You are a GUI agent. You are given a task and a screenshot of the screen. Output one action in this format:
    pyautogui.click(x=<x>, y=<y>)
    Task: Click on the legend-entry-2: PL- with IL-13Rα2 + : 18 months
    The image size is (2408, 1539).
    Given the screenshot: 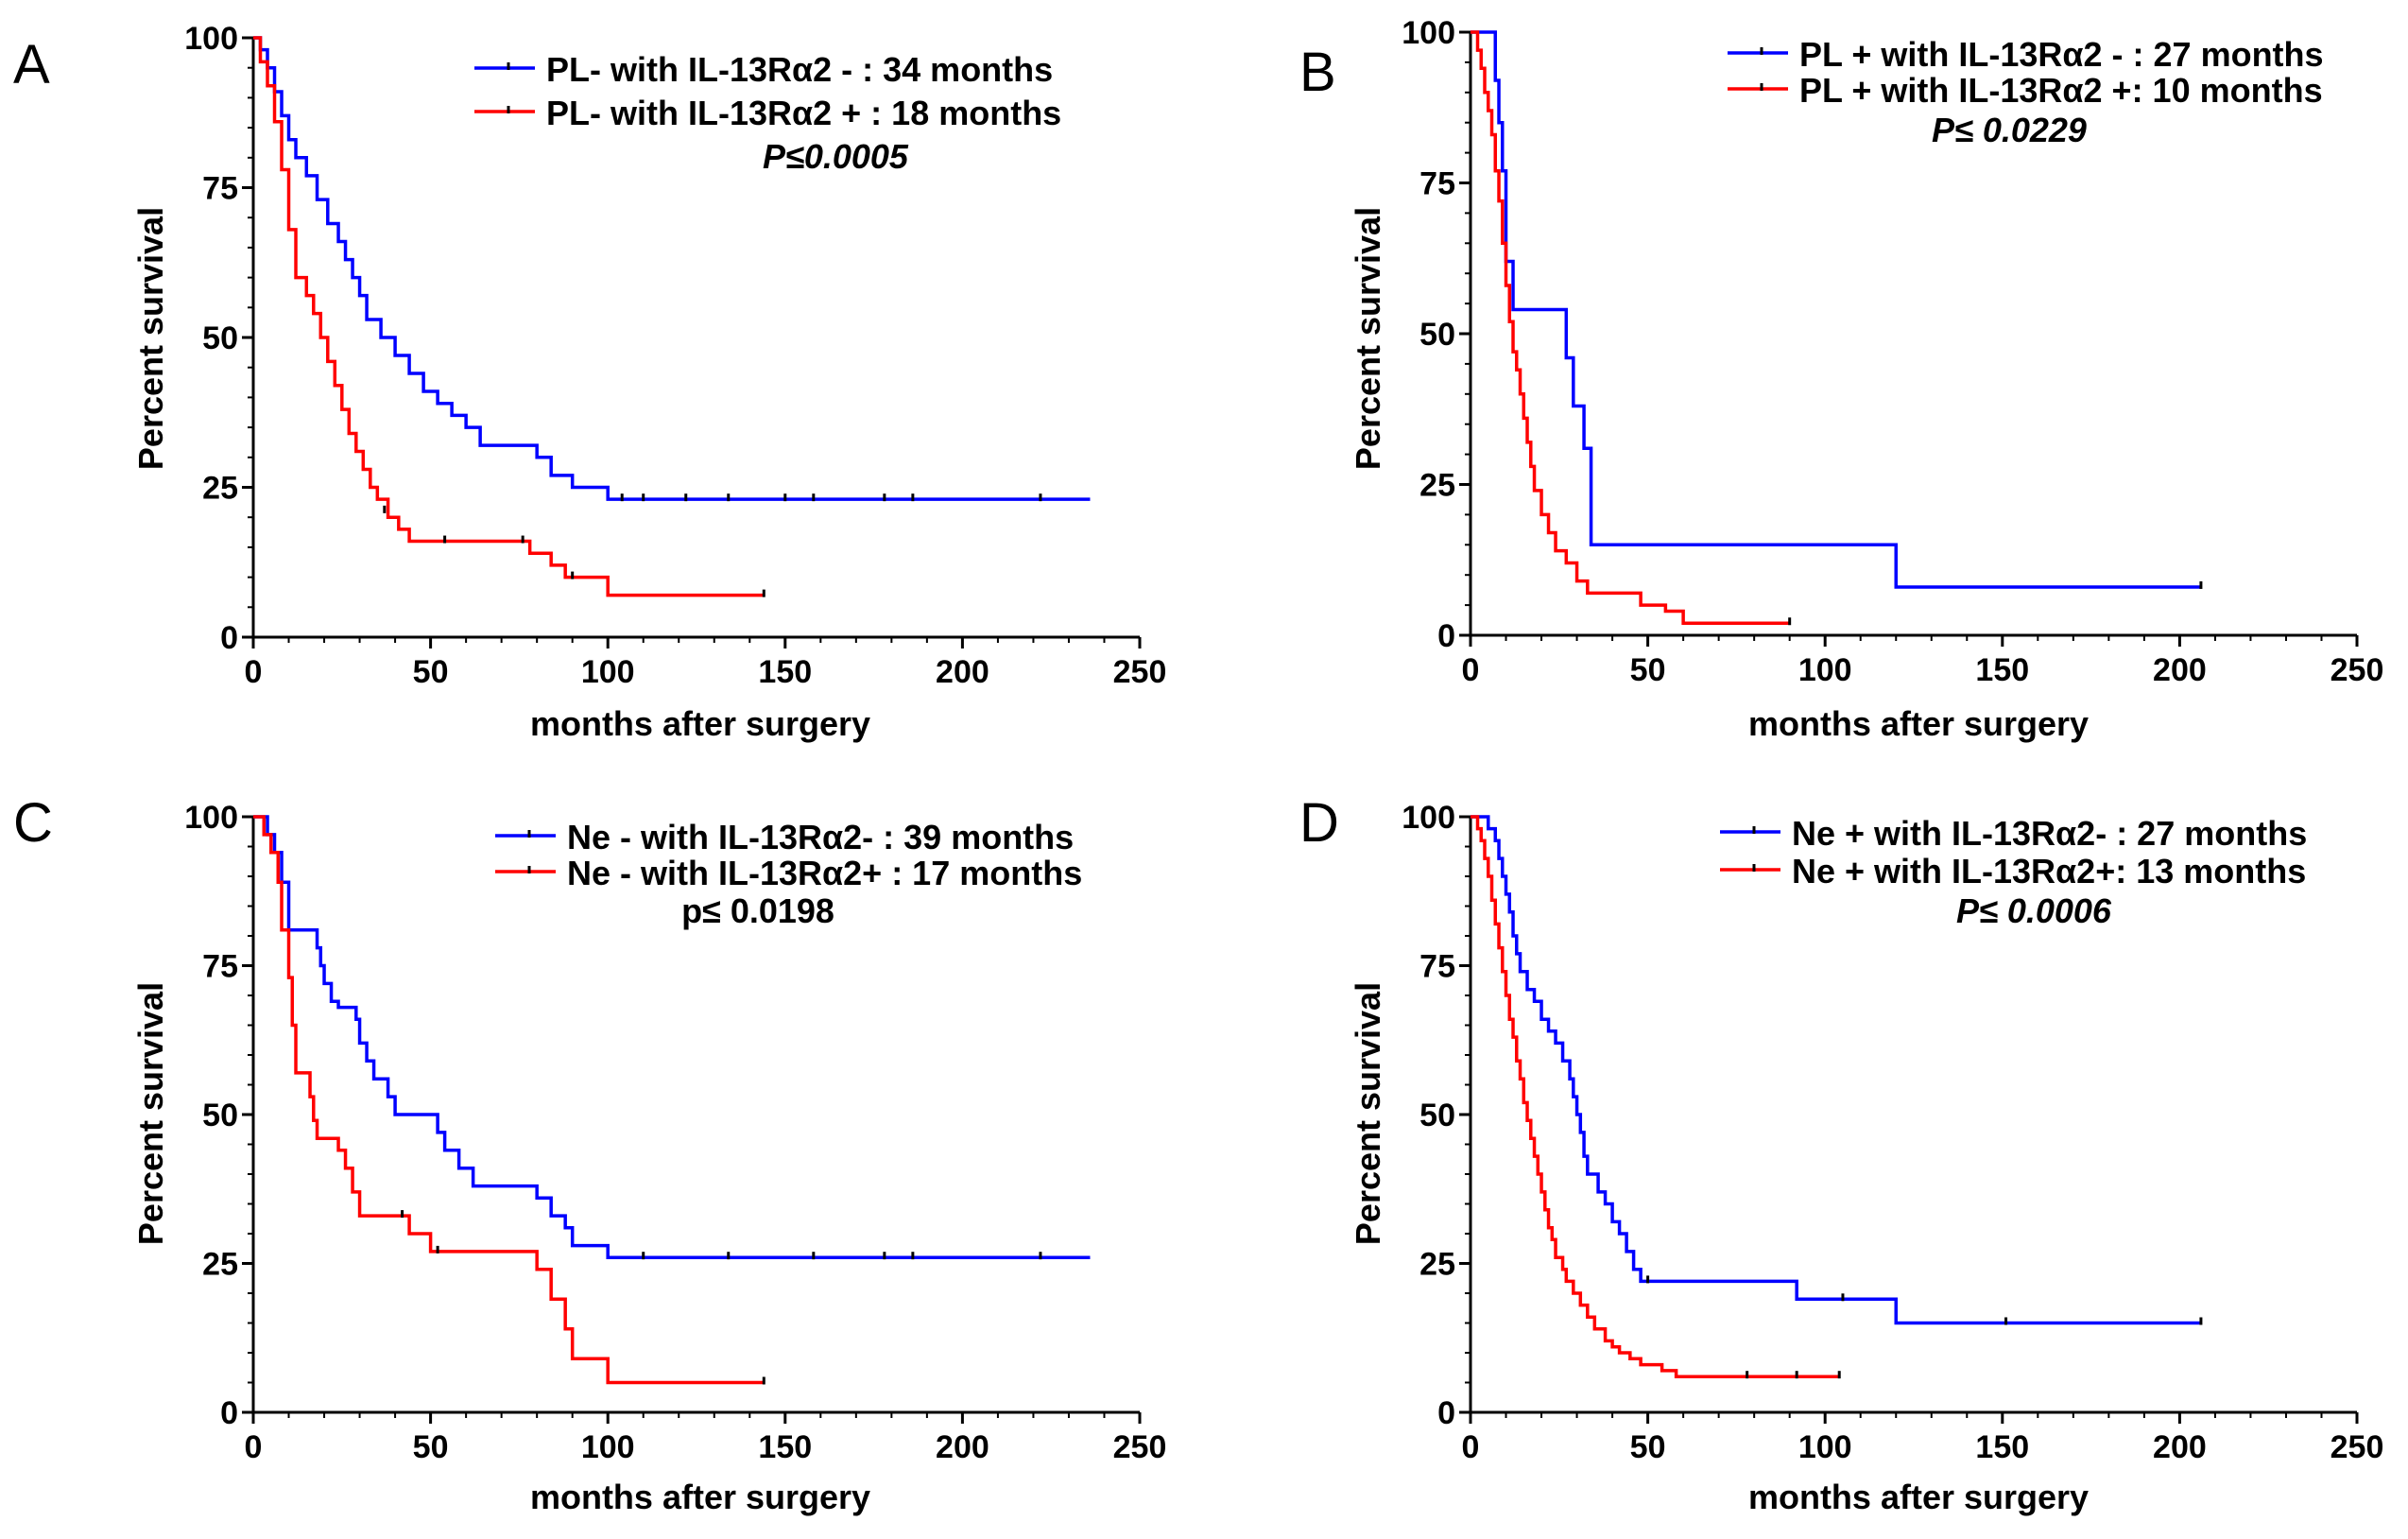 What is the action you would take?
    pyautogui.click(x=804, y=113)
    